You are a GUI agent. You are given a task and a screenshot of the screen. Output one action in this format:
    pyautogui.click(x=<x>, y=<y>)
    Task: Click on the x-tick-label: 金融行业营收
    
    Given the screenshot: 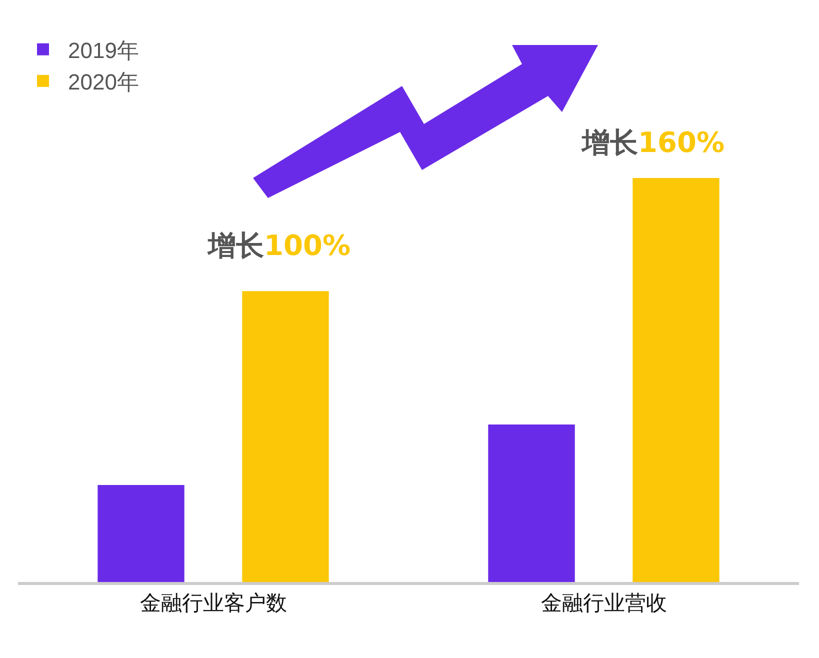 What is the action you would take?
    pyautogui.click(x=603, y=603)
    